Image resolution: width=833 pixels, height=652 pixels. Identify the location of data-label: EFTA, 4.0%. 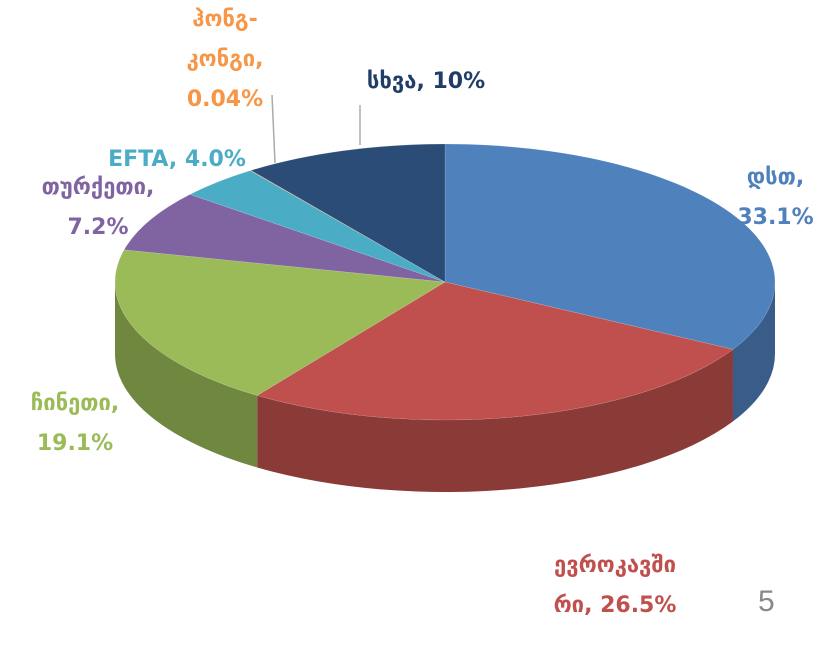
(177, 159).